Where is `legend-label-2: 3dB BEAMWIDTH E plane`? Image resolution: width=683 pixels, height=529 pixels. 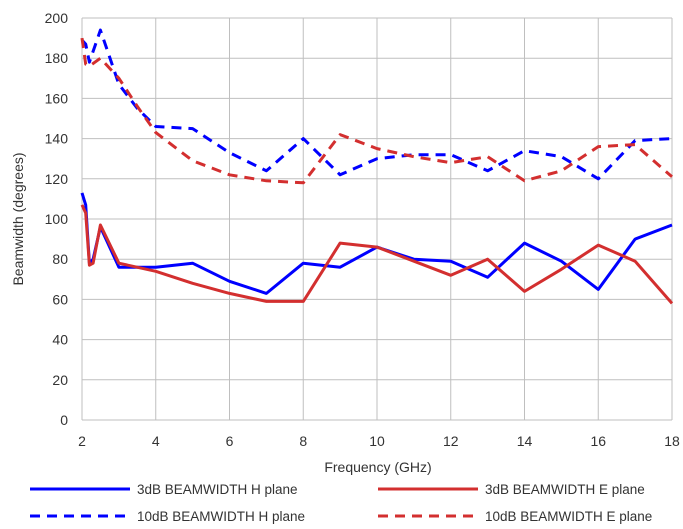
legend-label-2: 3dB BEAMWIDTH E plane is located at coordinates (565, 489).